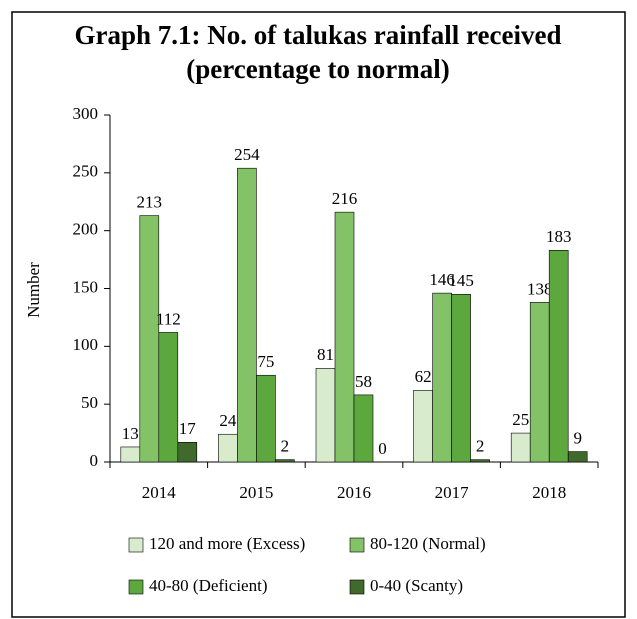 Image resolution: width=637 pixels, height=619 pixels. Describe the element at coordinates (423, 376) in the screenshot. I see `data-label: 62` at that location.